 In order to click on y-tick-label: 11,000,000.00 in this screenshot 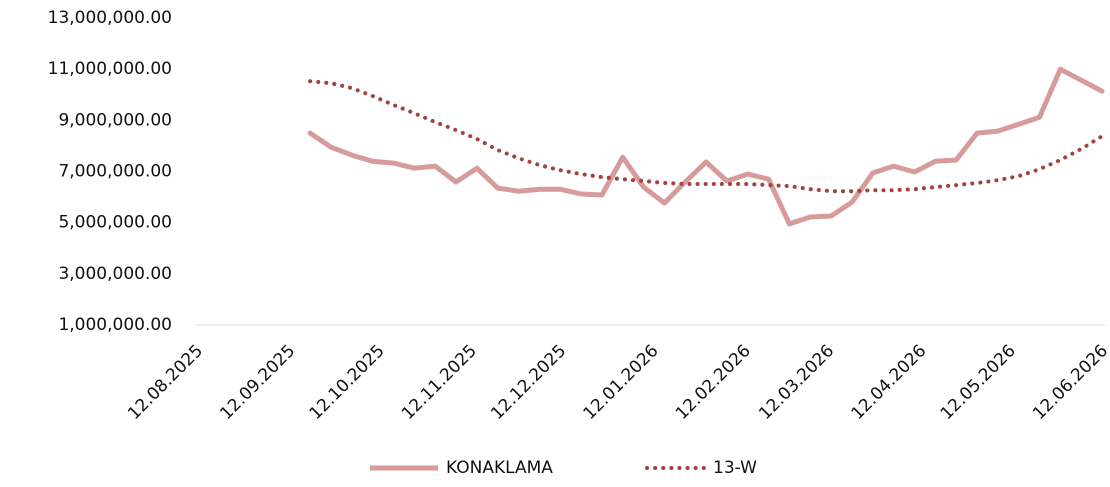, I will do `click(110, 69)`.